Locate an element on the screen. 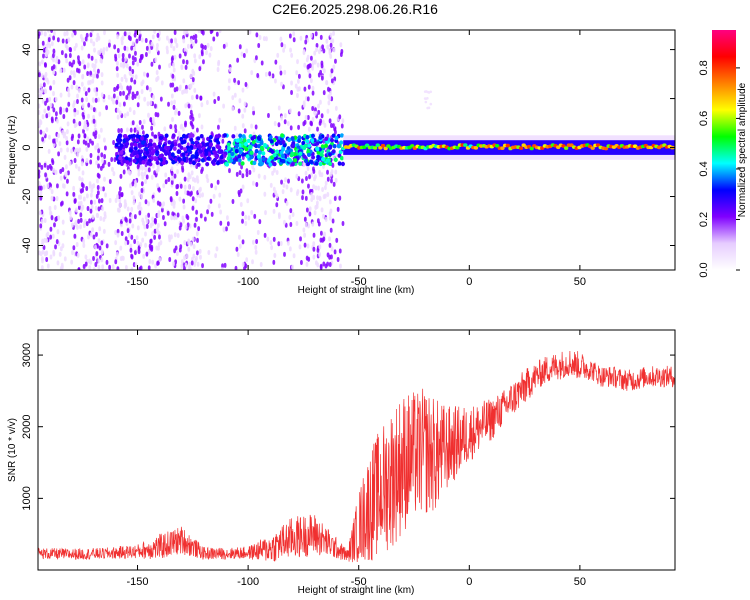 The width and height of the screenshot is (750, 600). y-tick-label: 1000 is located at coordinates (27, 498).